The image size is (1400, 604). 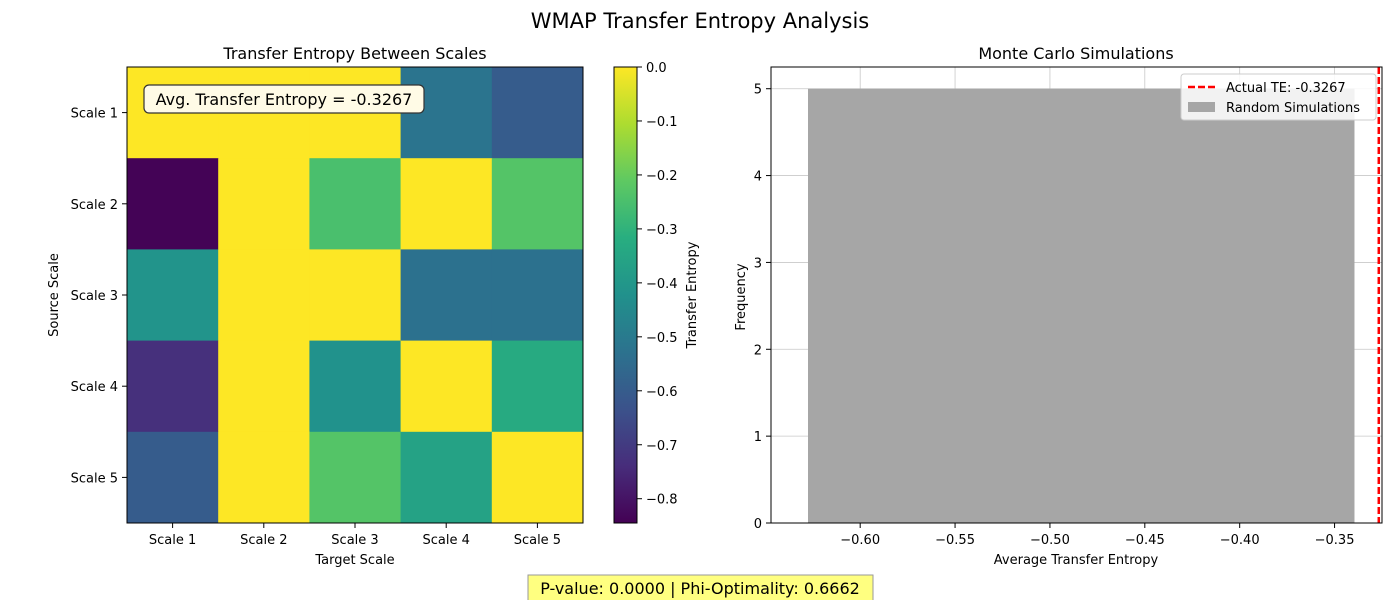 I want to click on histogram-y-ticks: 0 1 2 3 4 5, so click(x=762, y=307).